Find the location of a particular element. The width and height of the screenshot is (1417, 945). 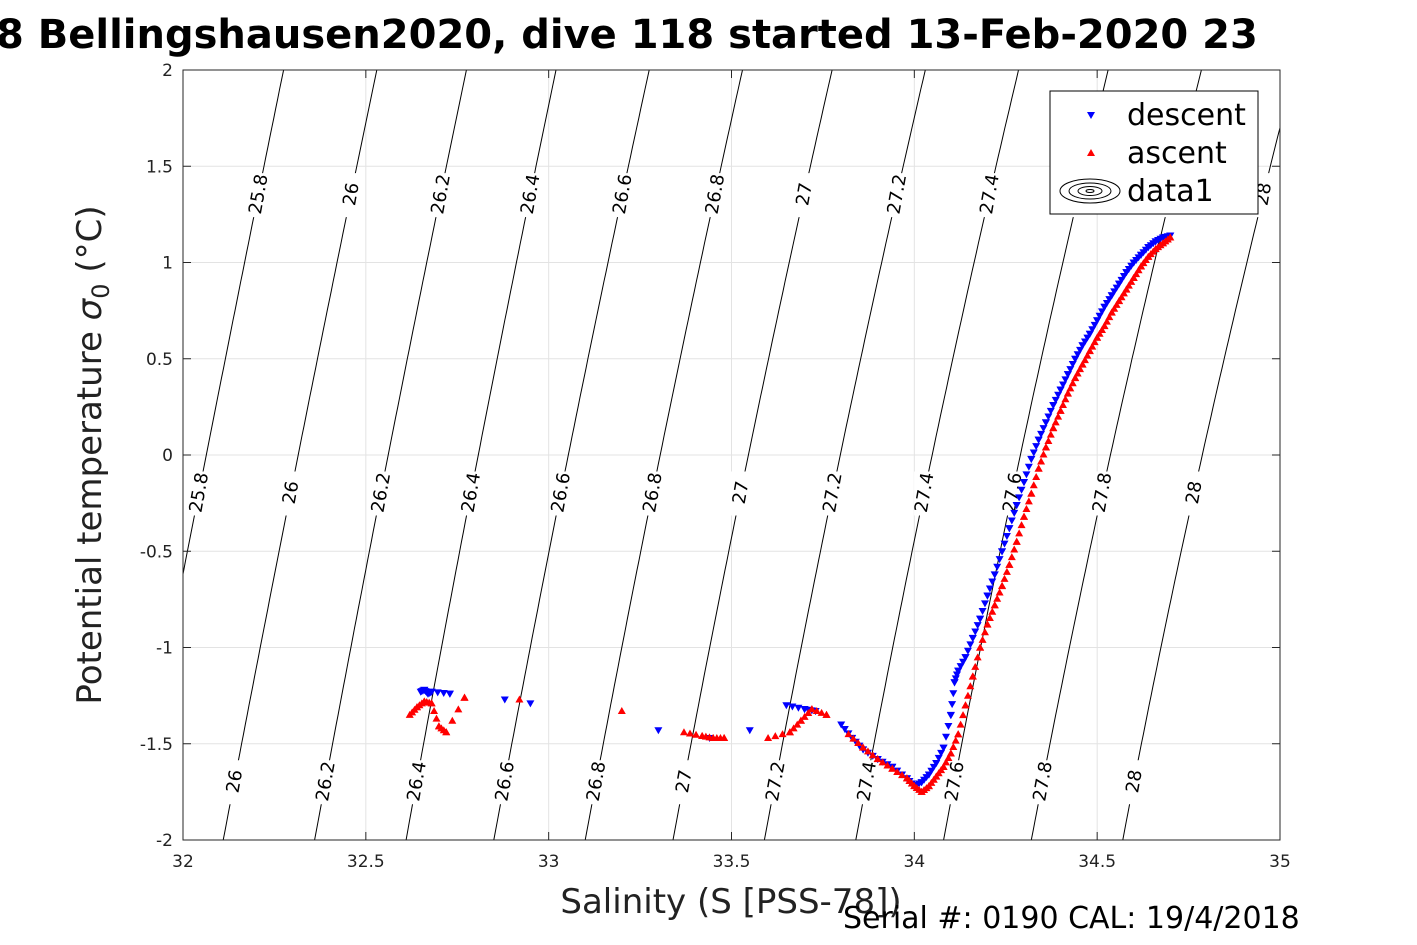

y-tick-label: 1 is located at coordinates (167, 264).